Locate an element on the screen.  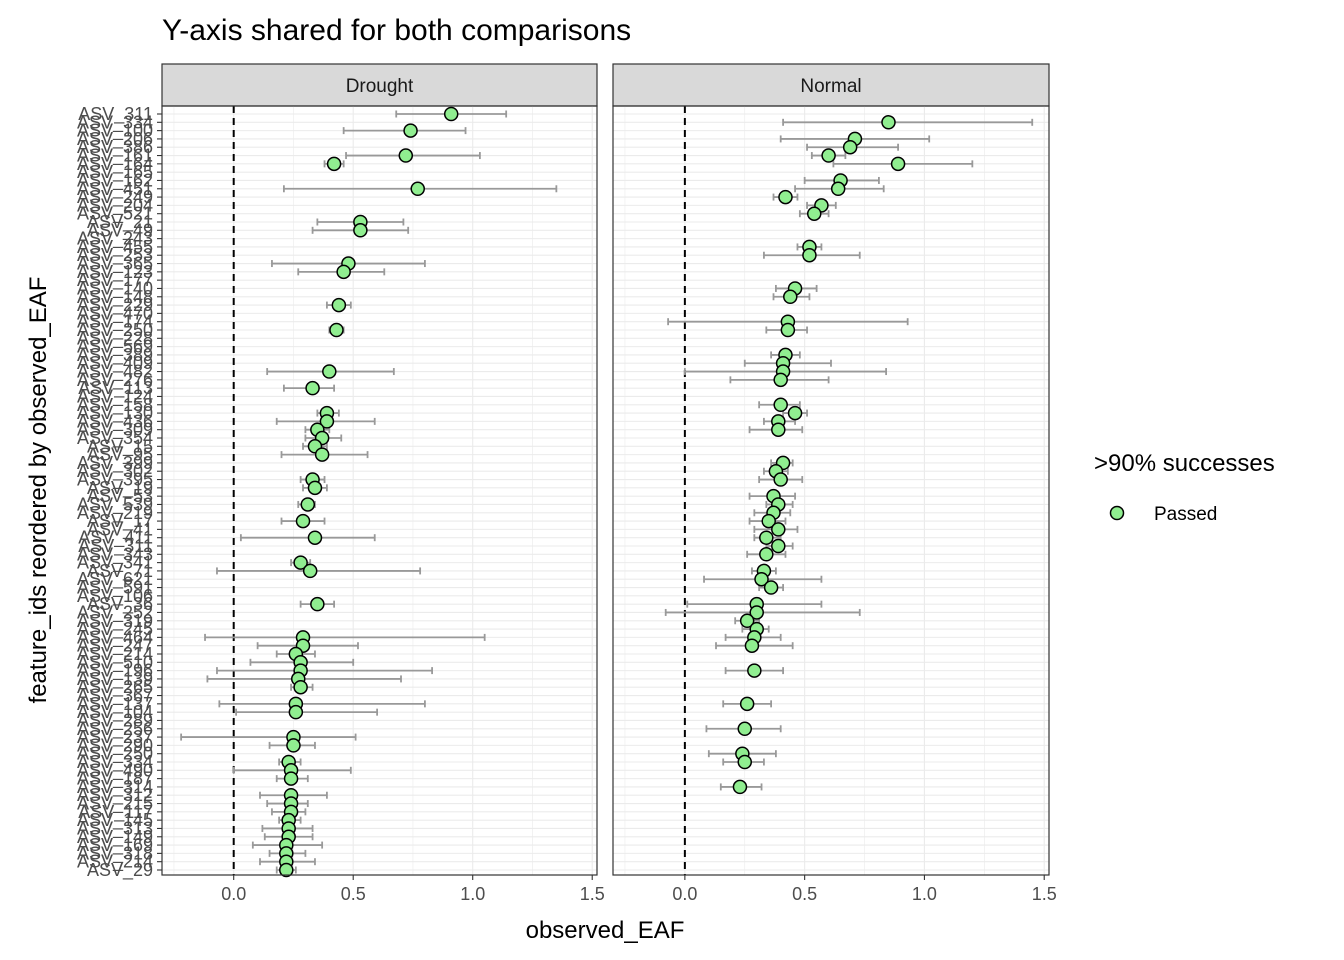
y-tick-label: ASV_256 is located at coordinates (115, 729).